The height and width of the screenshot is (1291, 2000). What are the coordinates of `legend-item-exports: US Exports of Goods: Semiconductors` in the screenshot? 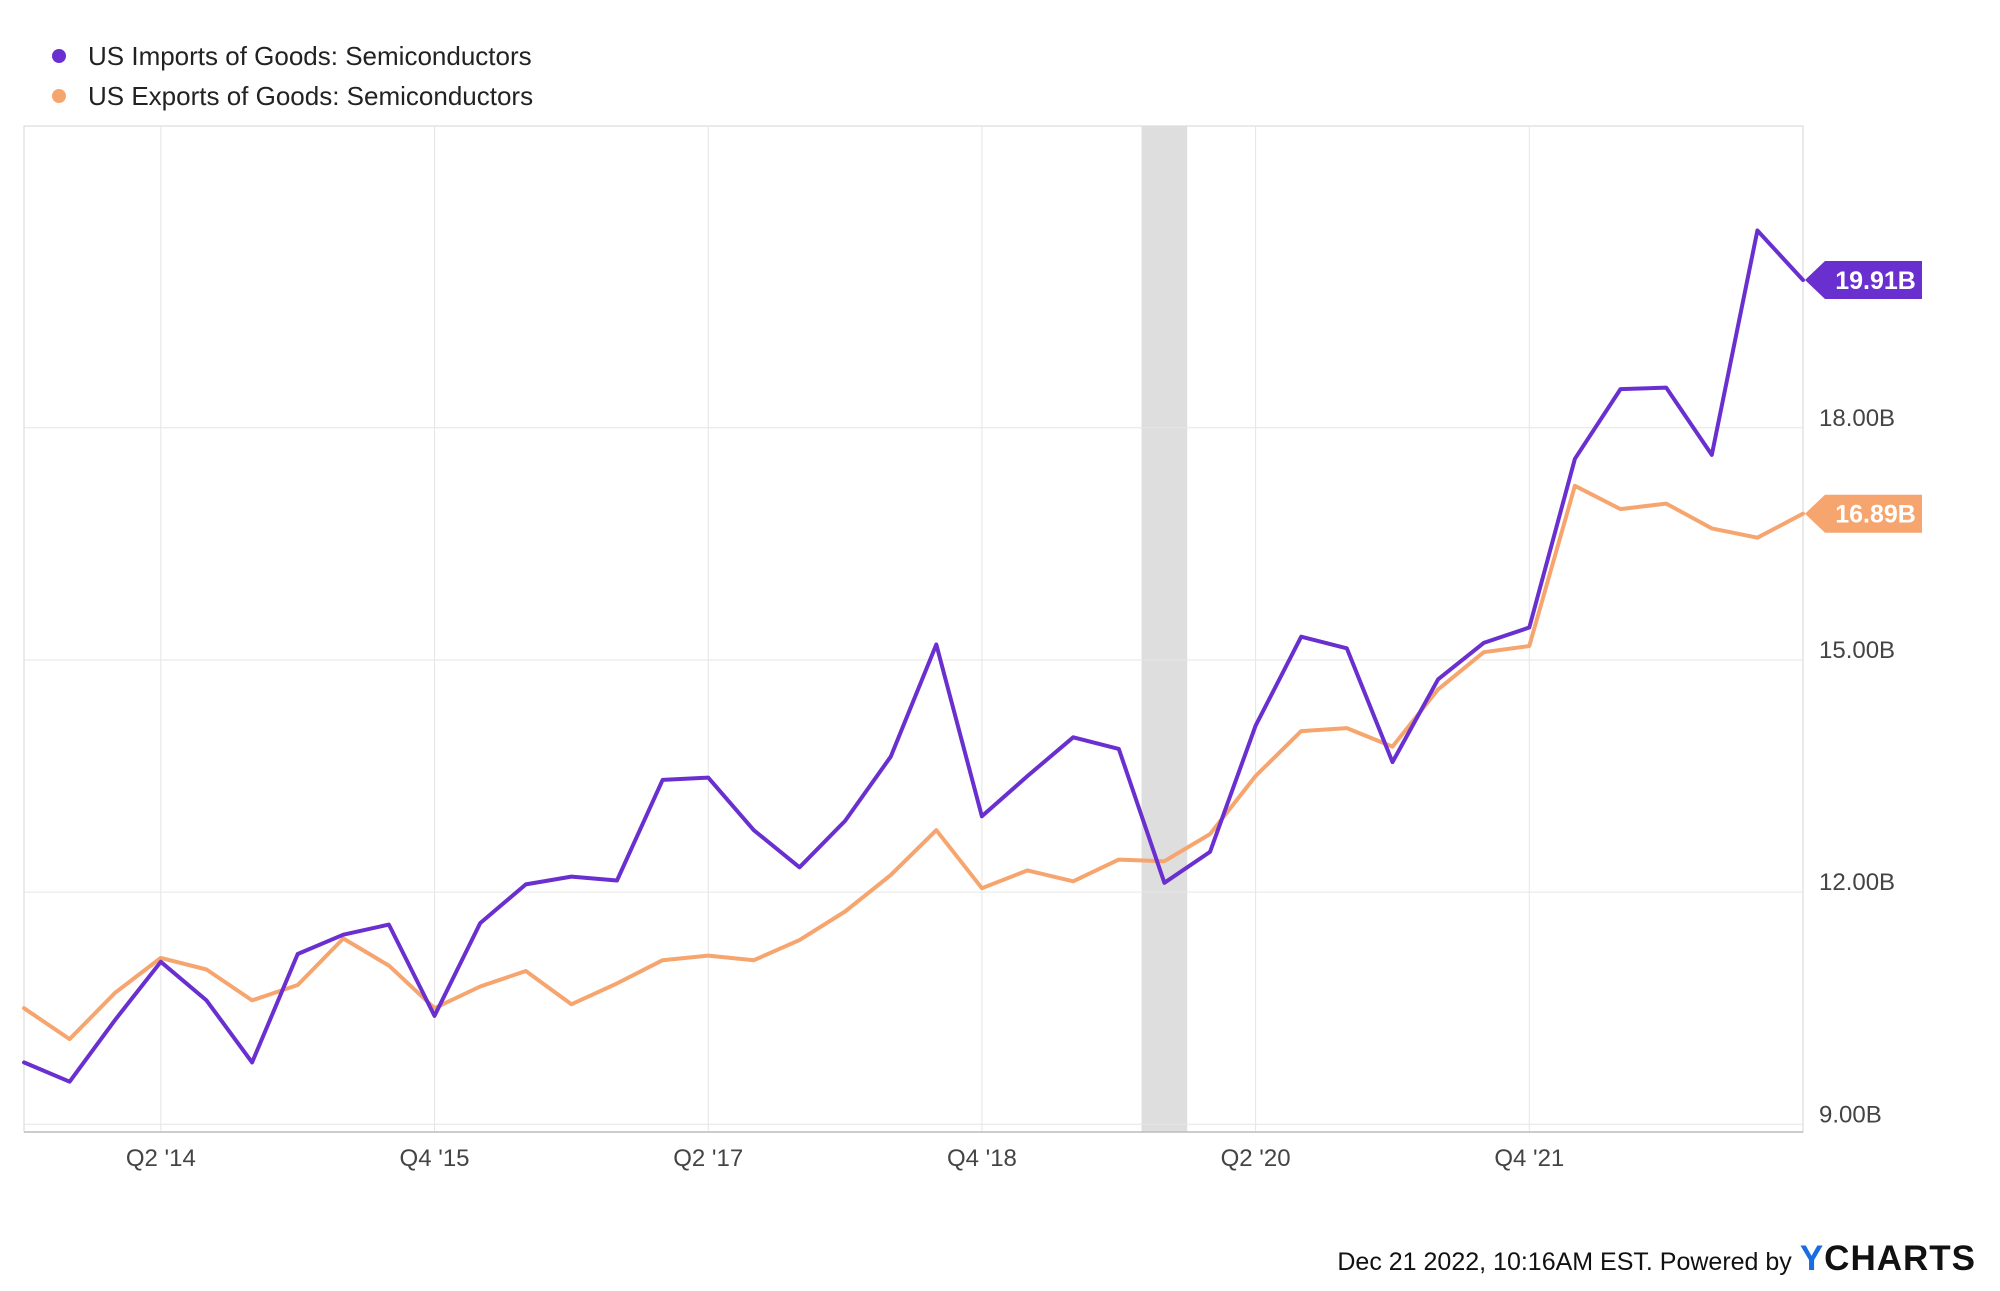 It's located at (292, 96).